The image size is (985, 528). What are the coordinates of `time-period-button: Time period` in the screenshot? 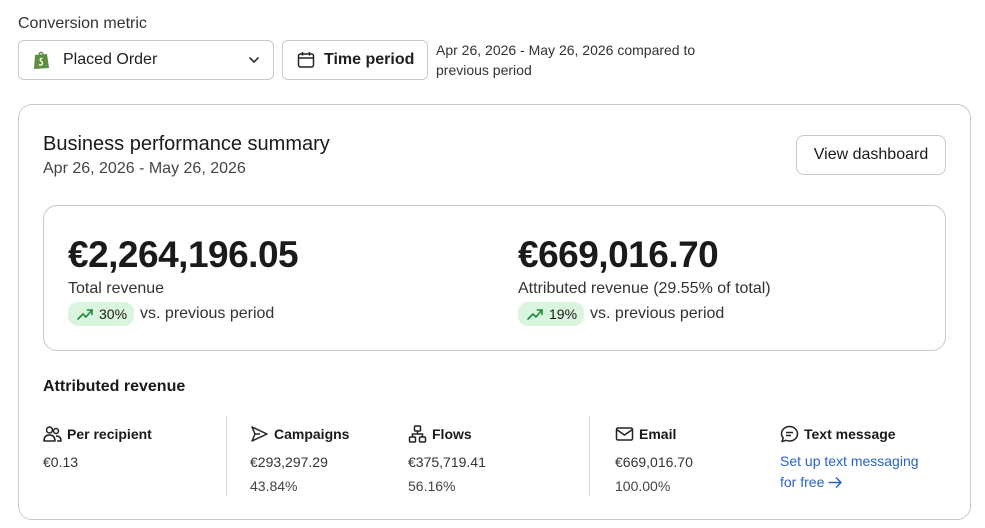 It's located at (355, 60).